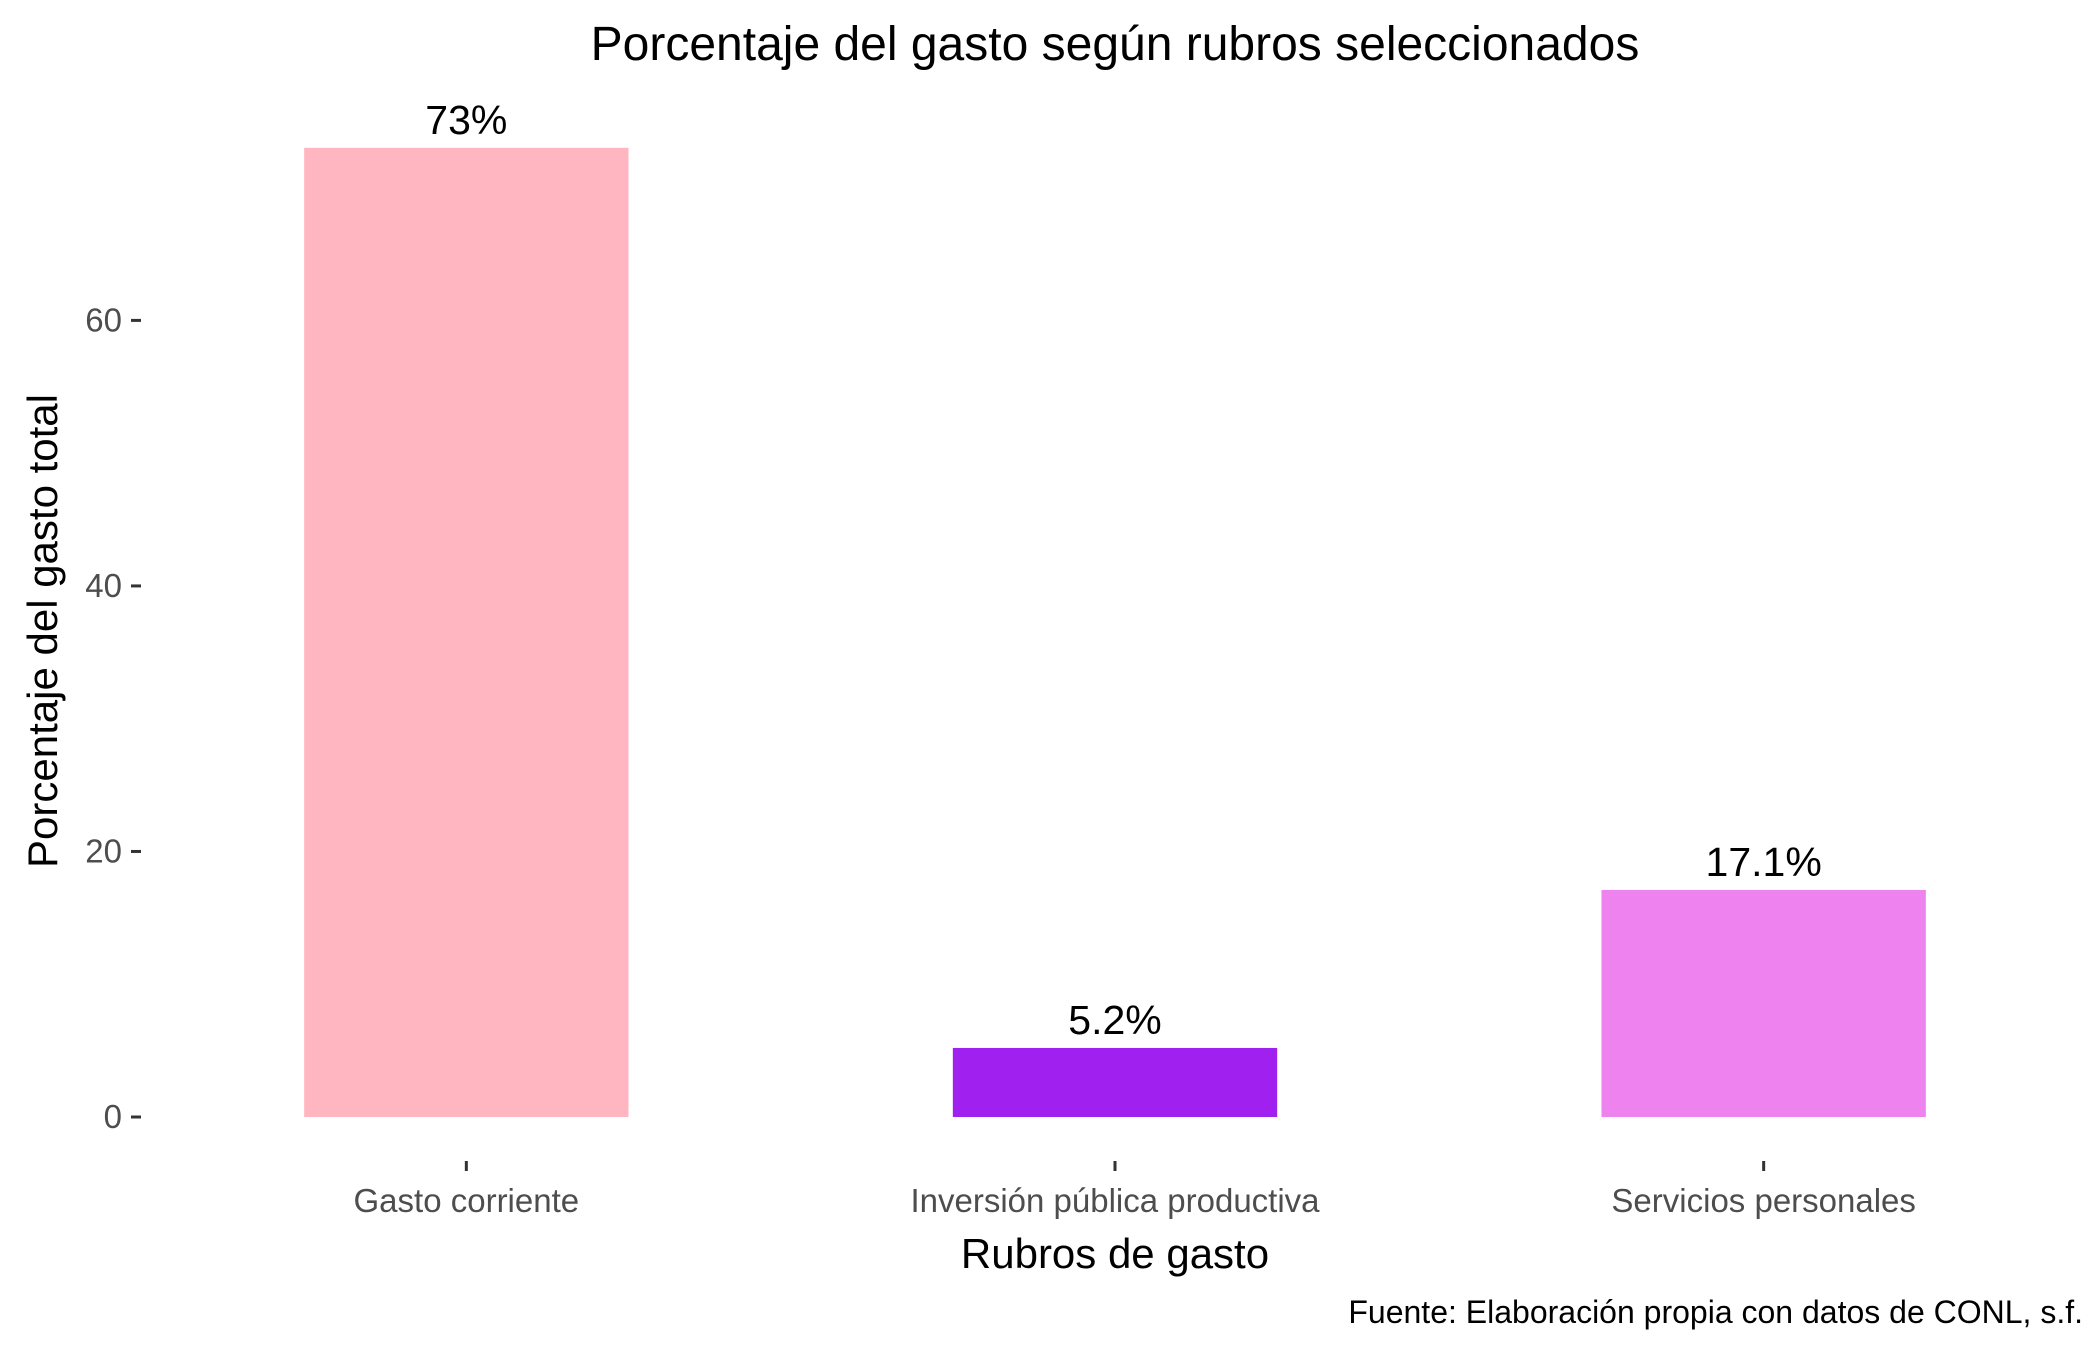  Describe the element at coordinates (466, 120) in the screenshot. I see `data-label: 73%` at that location.